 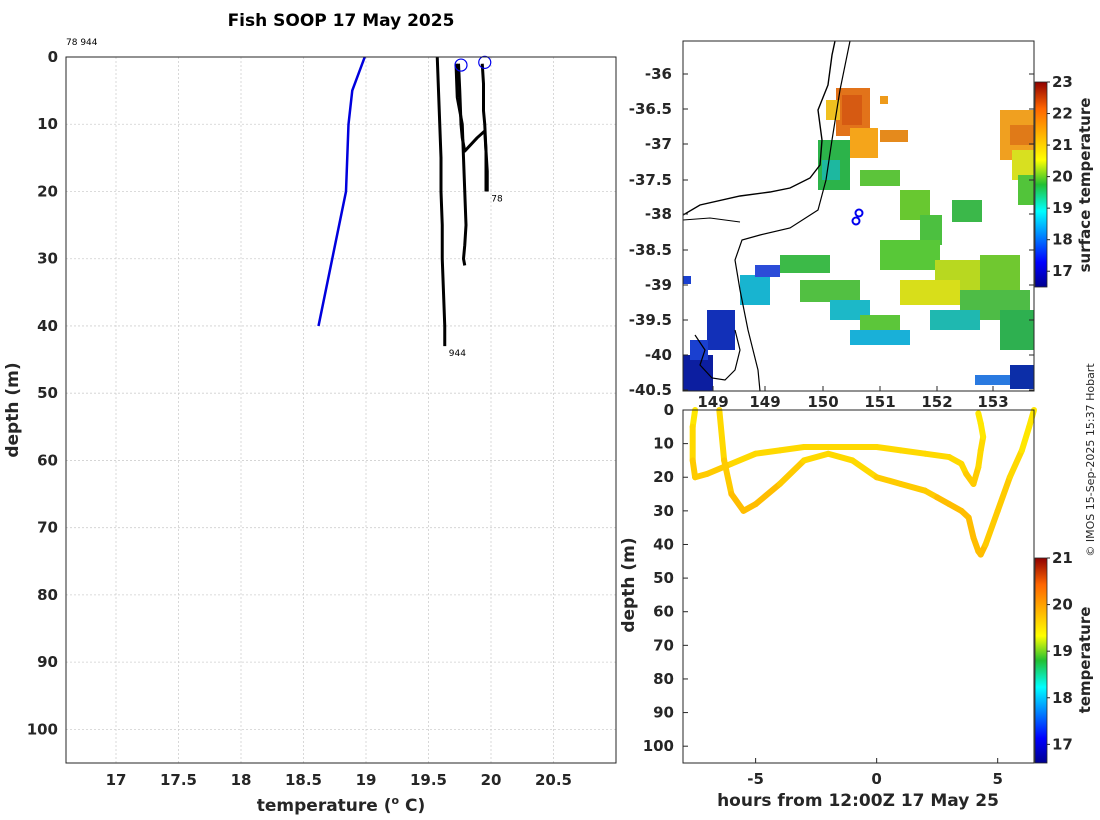 I want to click on sst-patch-central-band, so click(x=887, y=295).